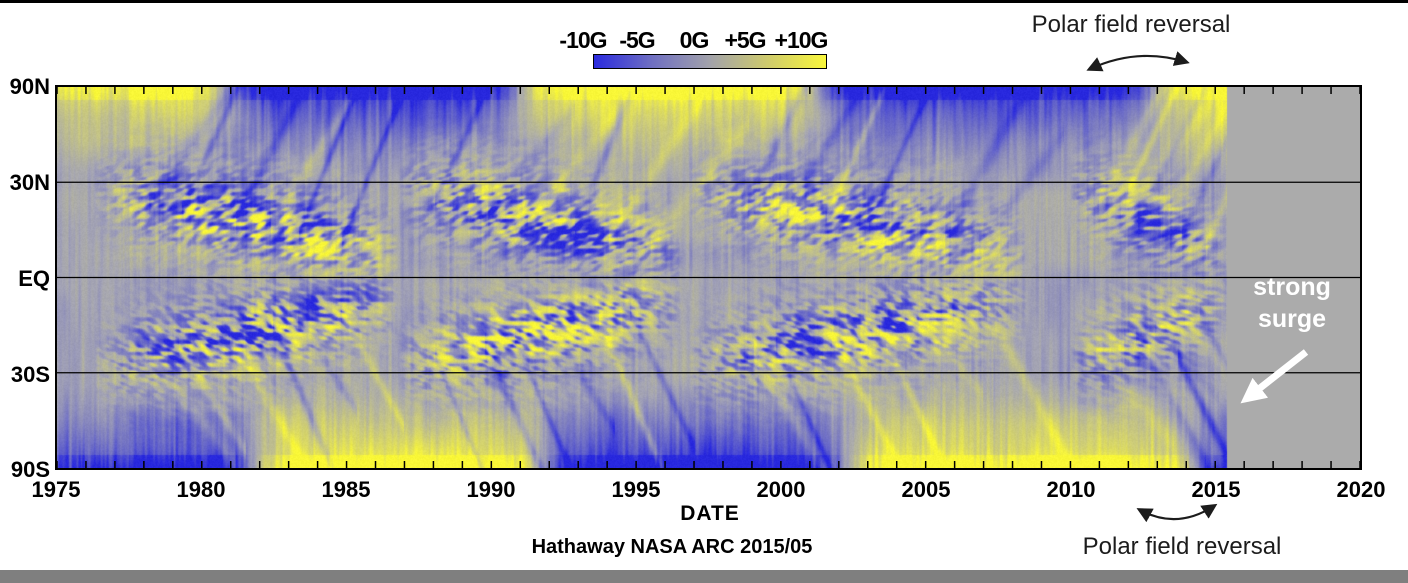 This screenshot has width=1408, height=583. I want to click on strong-surge-line2: surge, so click(1292, 319).